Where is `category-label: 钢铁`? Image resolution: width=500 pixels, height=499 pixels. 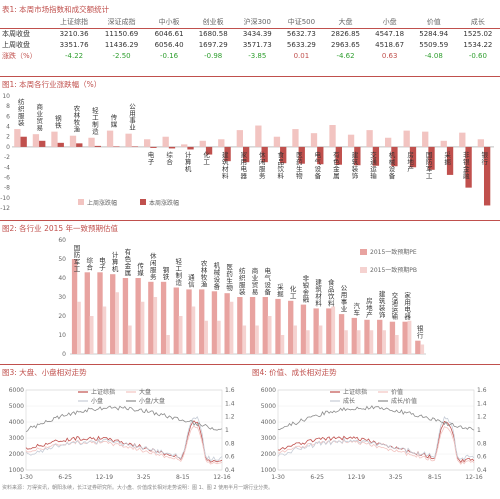 category-label: 钢铁 is located at coordinates (58, 122).